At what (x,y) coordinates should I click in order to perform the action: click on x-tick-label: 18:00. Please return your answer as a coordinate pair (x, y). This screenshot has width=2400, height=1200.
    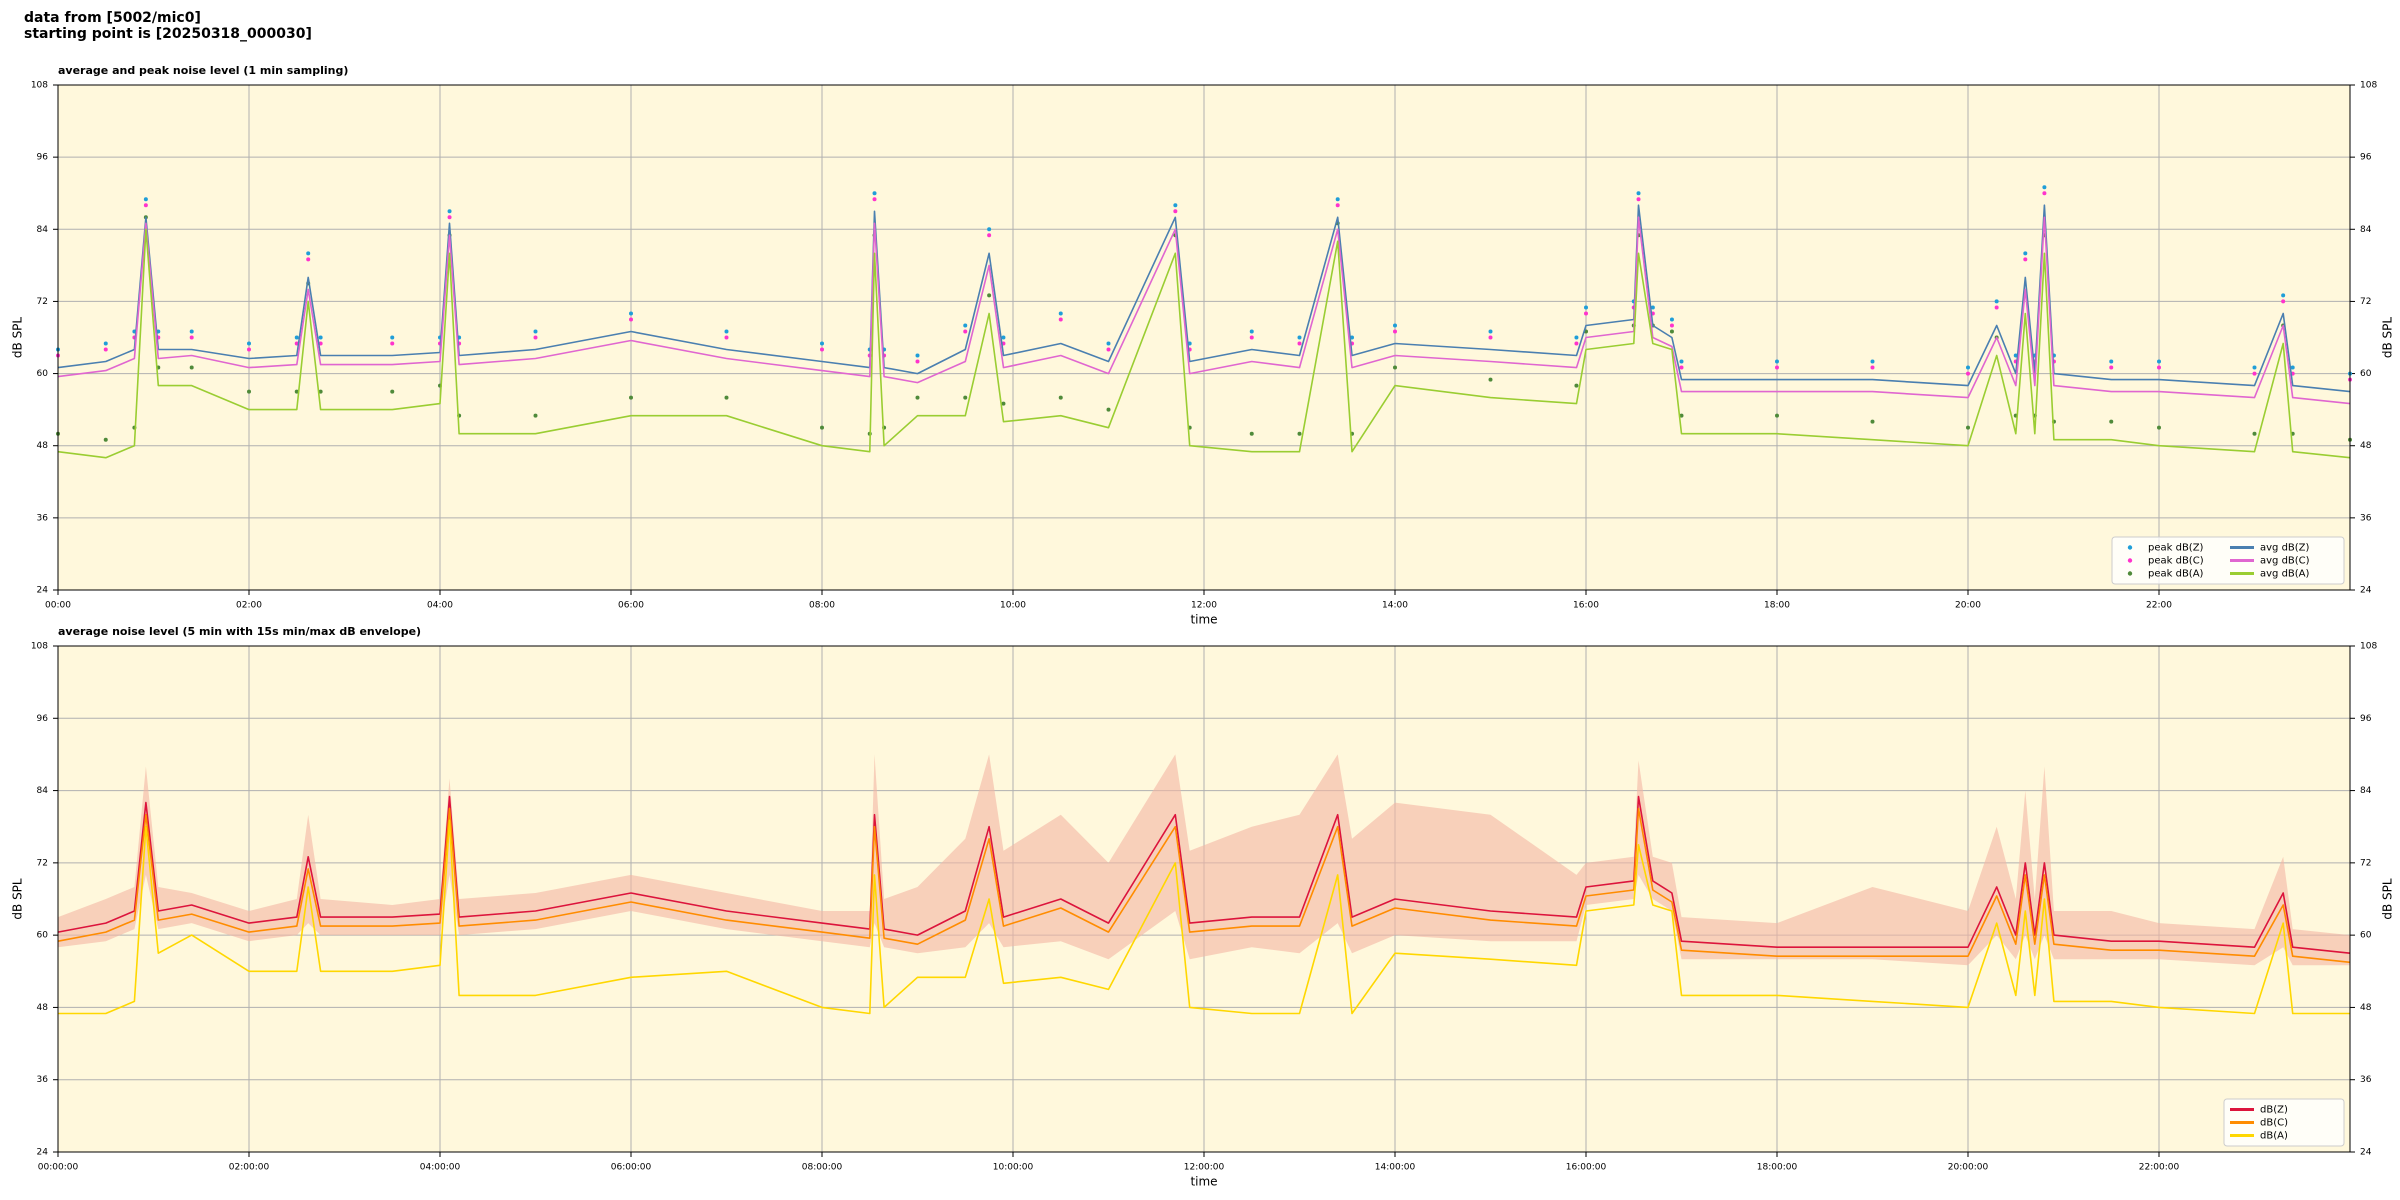
    Looking at the image, I should click on (1777, 606).